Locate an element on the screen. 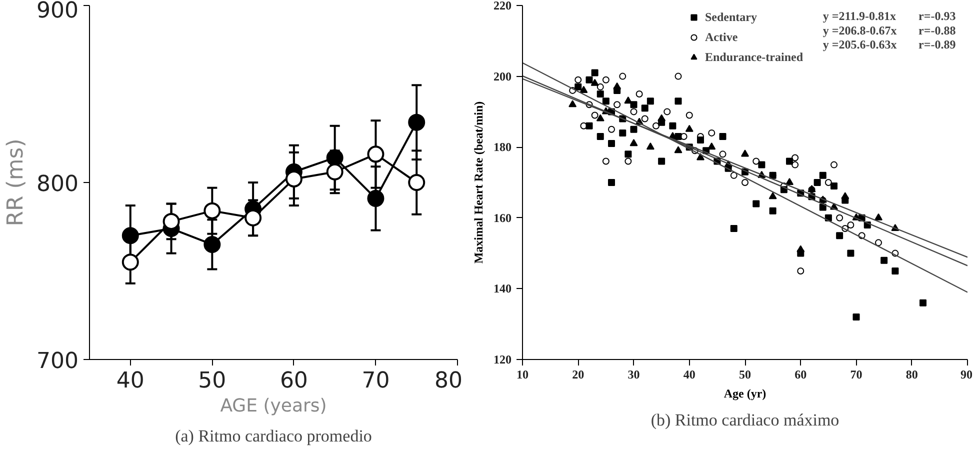 Image resolution: width=976 pixels, height=453 pixels. x-tick-label: 10 is located at coordinates (522, 375).